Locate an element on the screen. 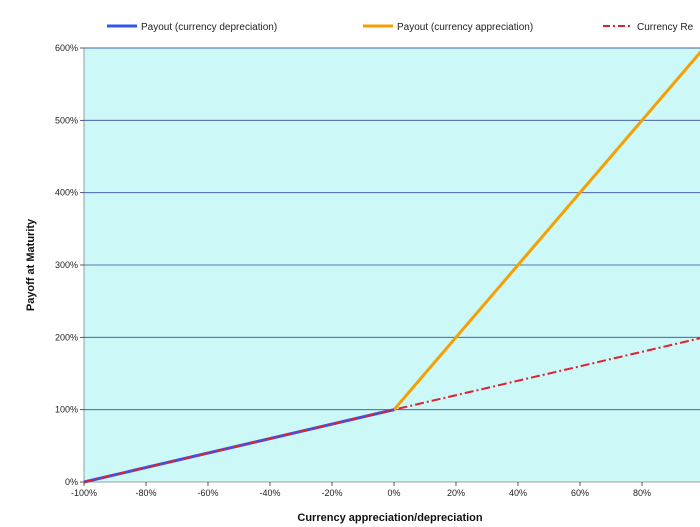  x-tick-label: 80% is located at coordinates (642, 493).